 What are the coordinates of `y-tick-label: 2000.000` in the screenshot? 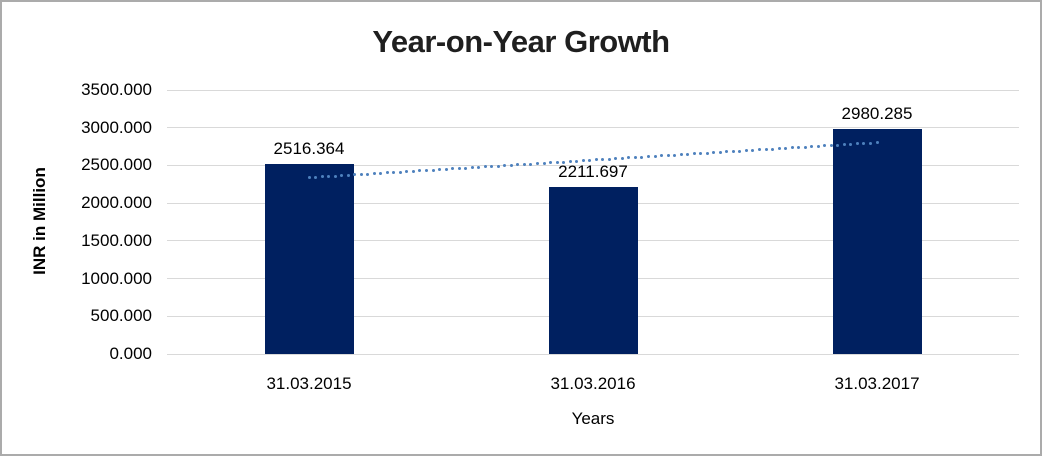 It's located at (116, 203).